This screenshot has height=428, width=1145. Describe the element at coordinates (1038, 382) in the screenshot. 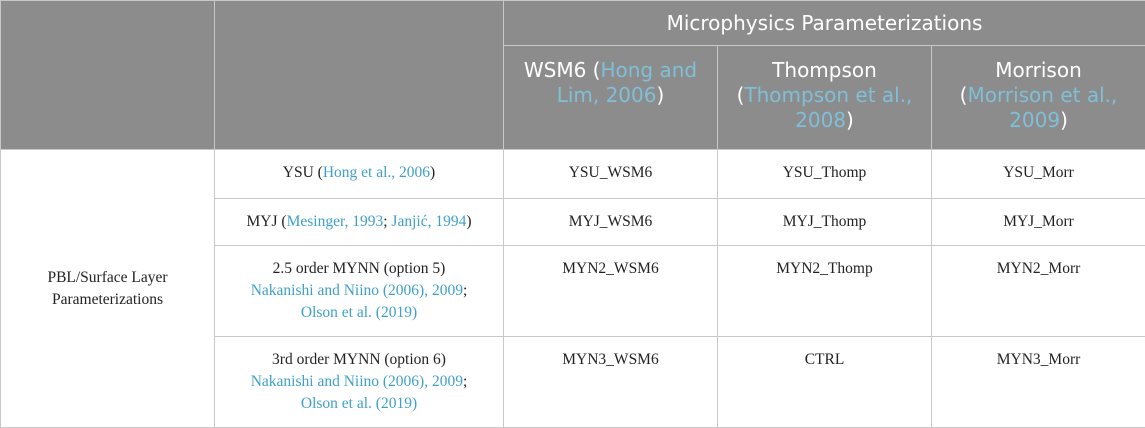

I see `value-cell: MYN3_Morr` at that location.